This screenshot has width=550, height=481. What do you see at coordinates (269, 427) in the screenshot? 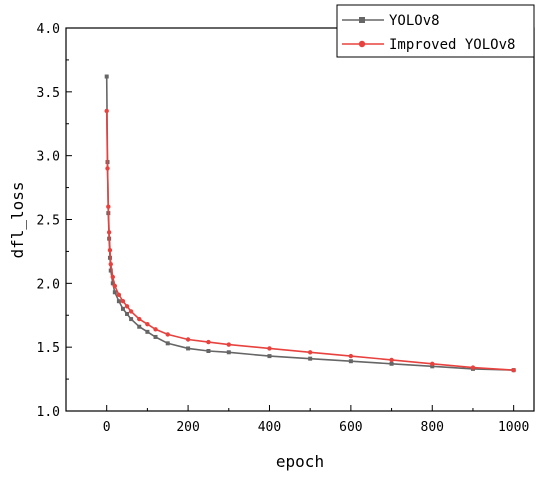
I see `x-tick-label: 400` at bounding box center [269, 427].